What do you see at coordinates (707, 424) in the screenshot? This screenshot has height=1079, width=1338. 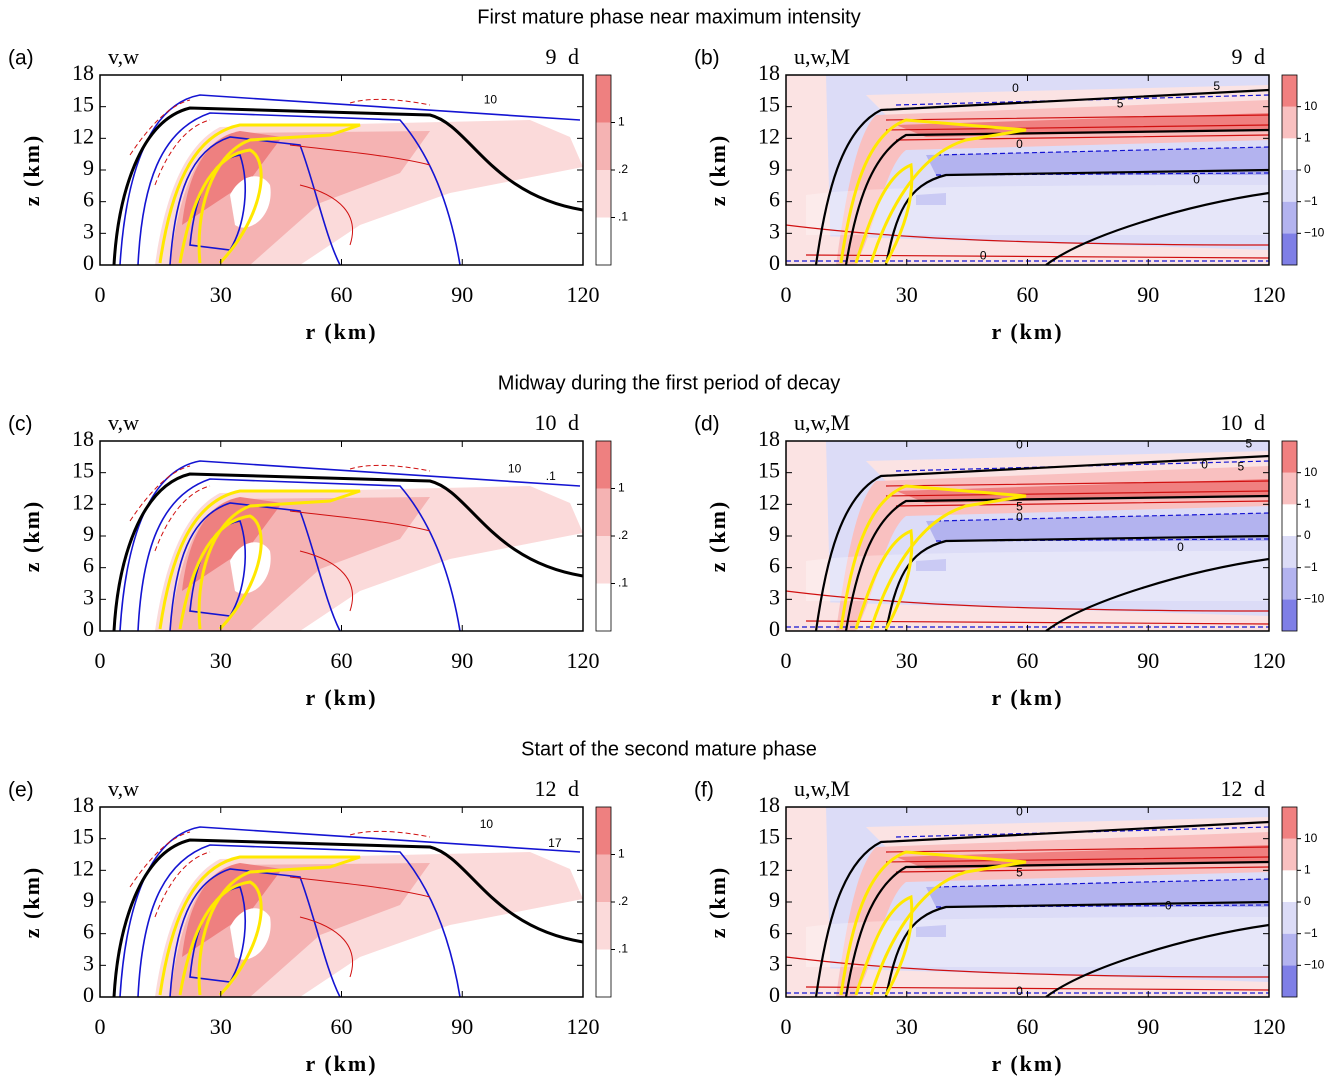 I see `panel-label: (d)` at bounding box center [707, 424].